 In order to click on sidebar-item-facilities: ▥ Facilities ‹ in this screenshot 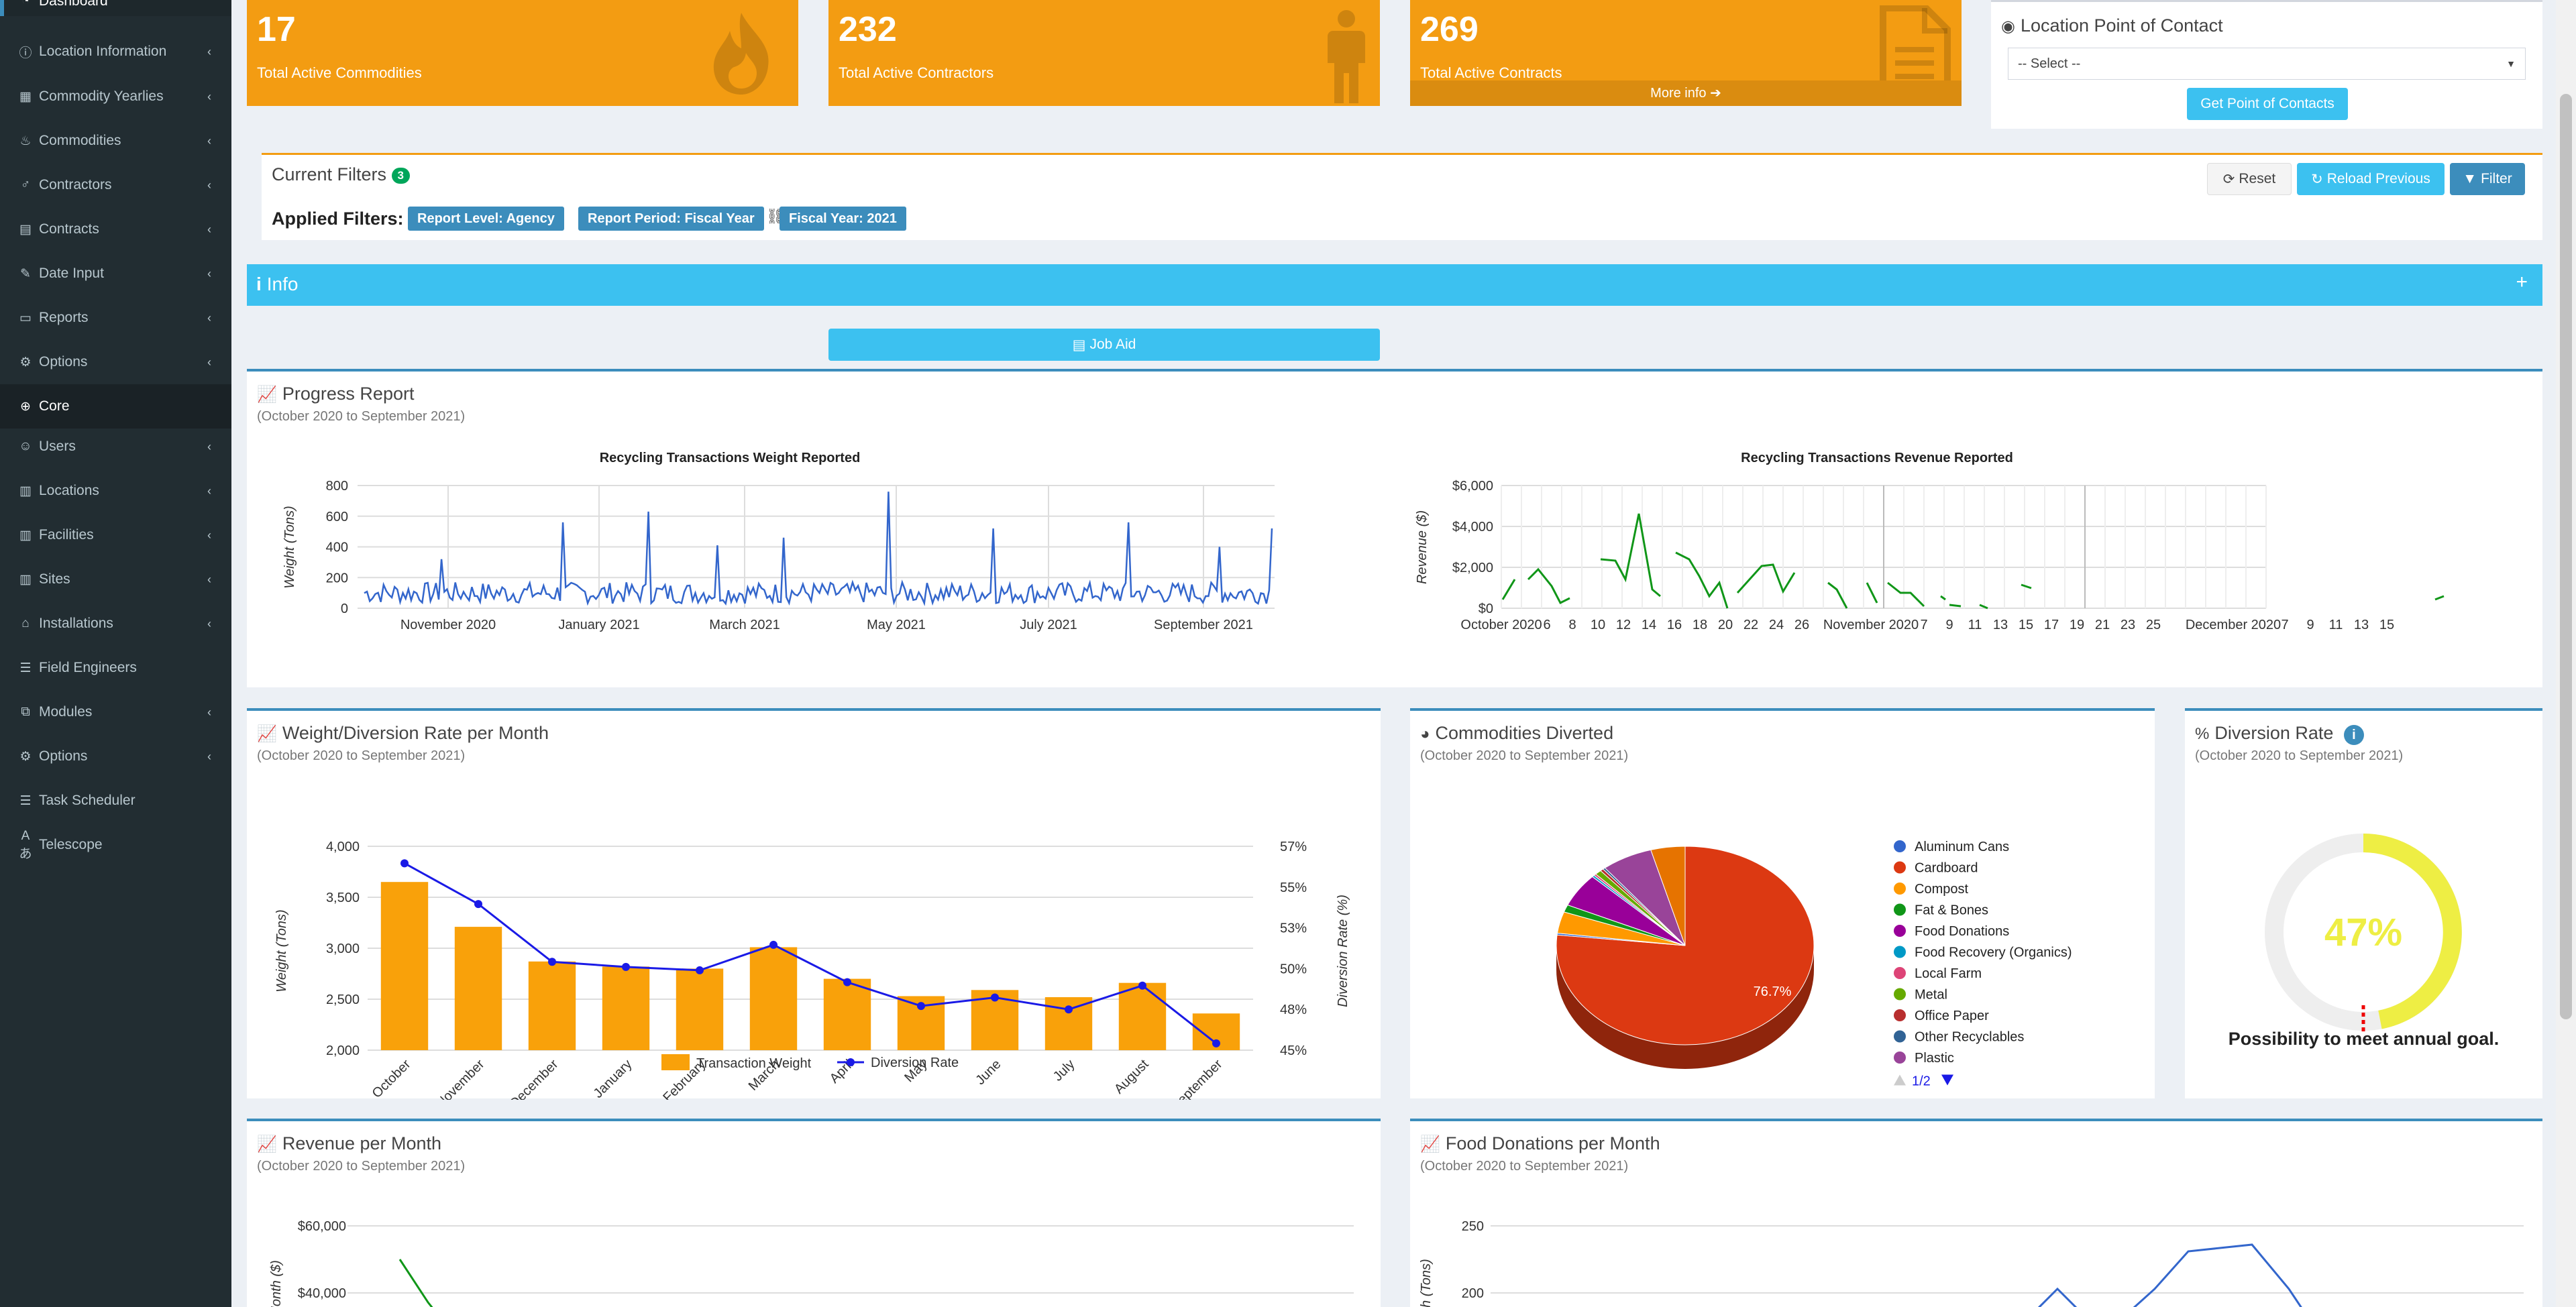, I will do `click(115, 535)`.